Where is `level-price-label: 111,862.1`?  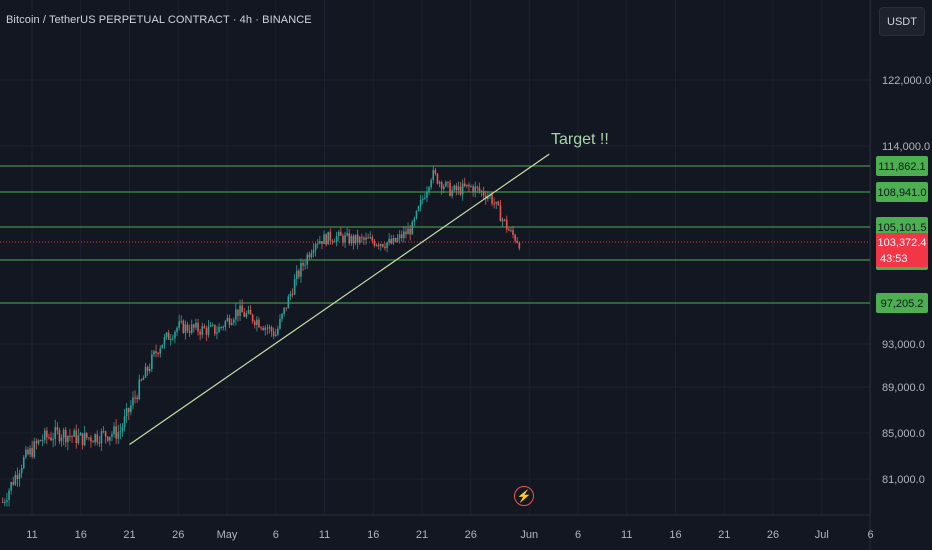 level-price-label: 111,862.1 is located at coordinates (901, 167).